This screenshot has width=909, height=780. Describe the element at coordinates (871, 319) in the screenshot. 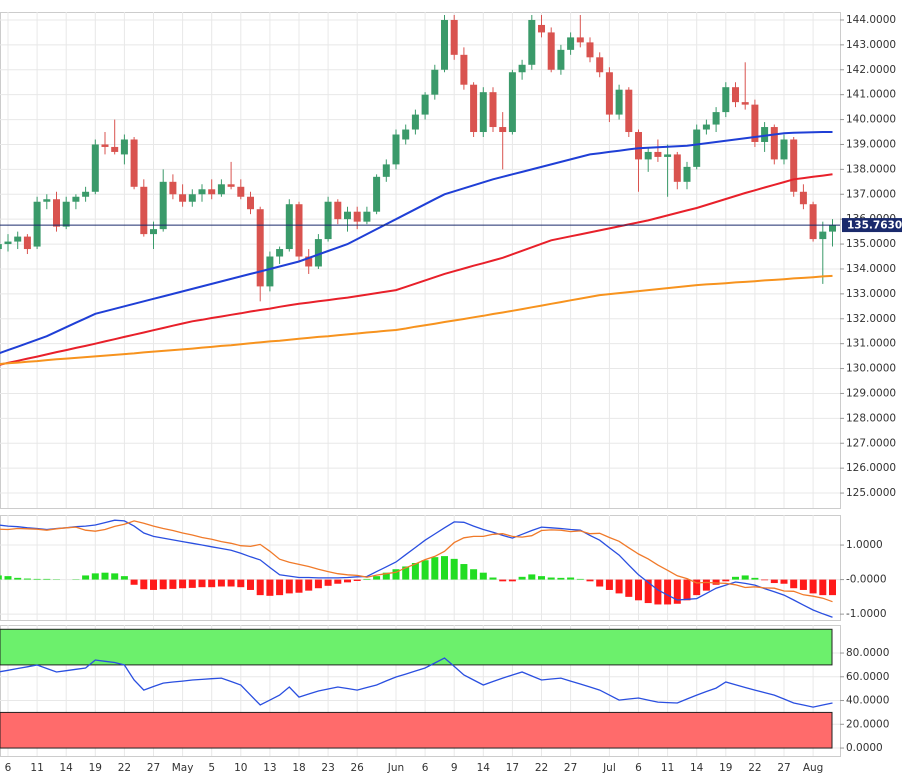

I see `y-tick-label: 132.0000` at that location.